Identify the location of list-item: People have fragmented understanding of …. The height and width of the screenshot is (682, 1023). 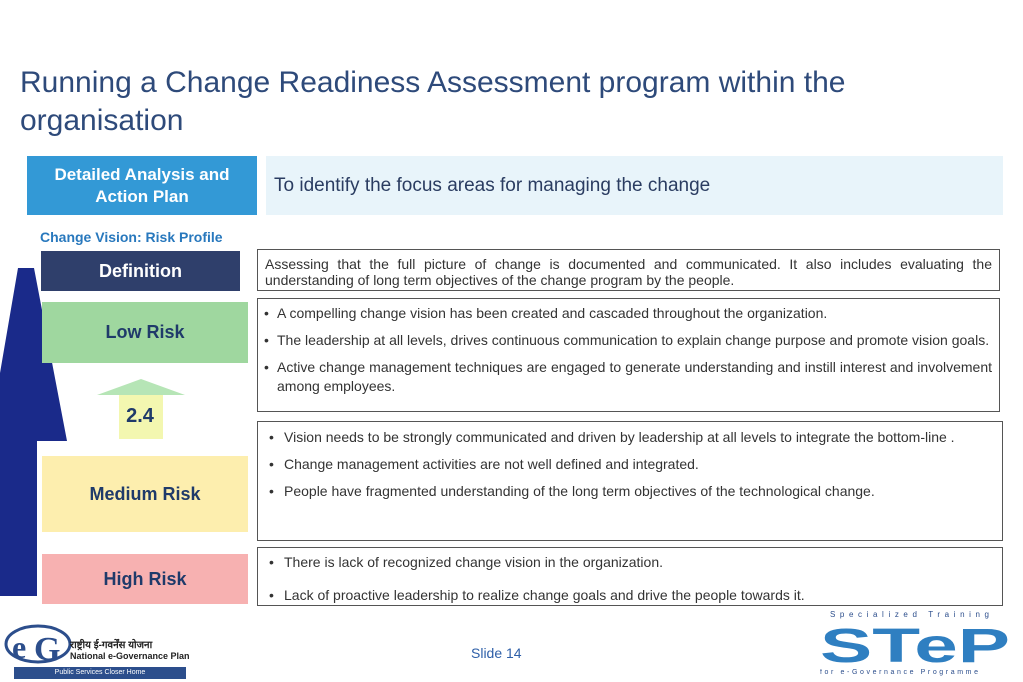
(630, 491).